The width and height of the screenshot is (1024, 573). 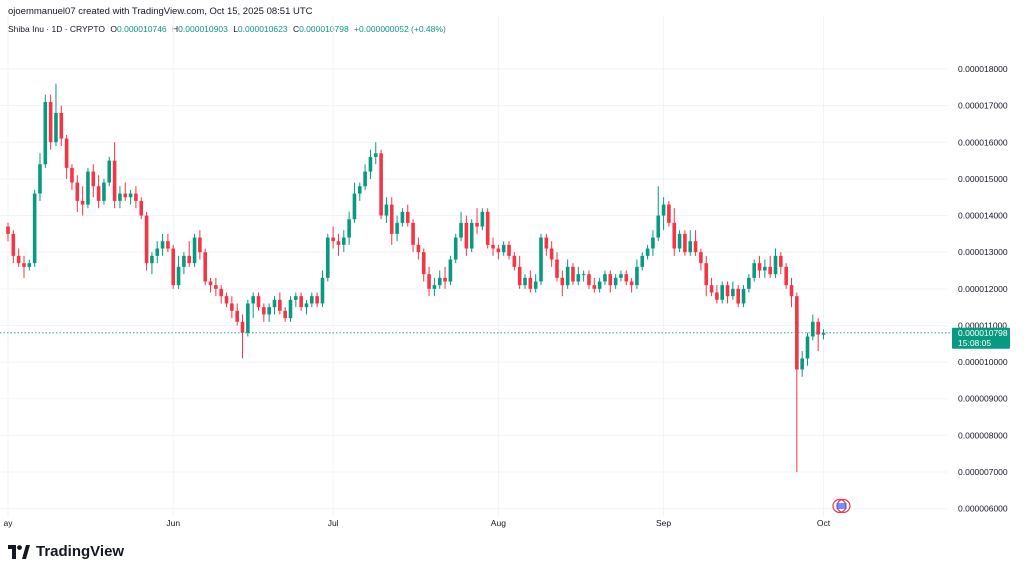 I want to click on tradingview-brand: TradingView, so click(x=66, y=551).